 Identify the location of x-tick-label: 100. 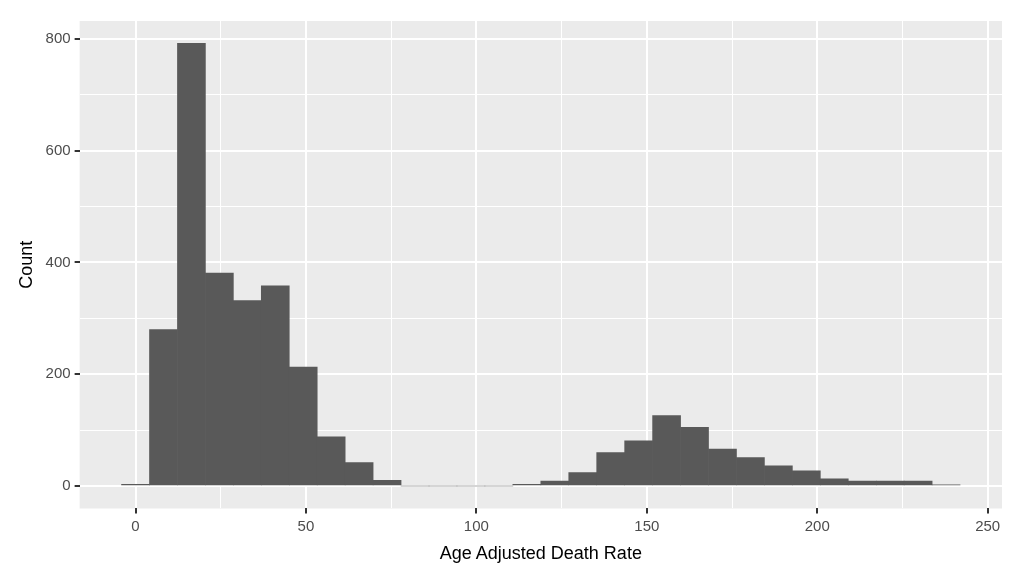
(476, 525).